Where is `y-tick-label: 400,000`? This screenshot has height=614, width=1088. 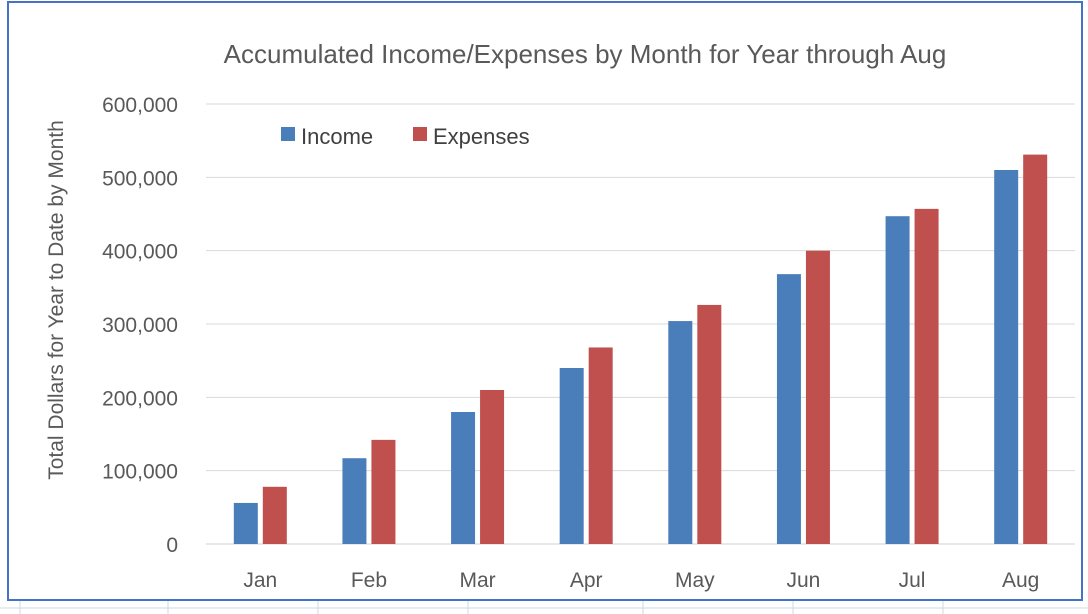 y-tick-label: 400,000 is located at coordinates (140, 252).